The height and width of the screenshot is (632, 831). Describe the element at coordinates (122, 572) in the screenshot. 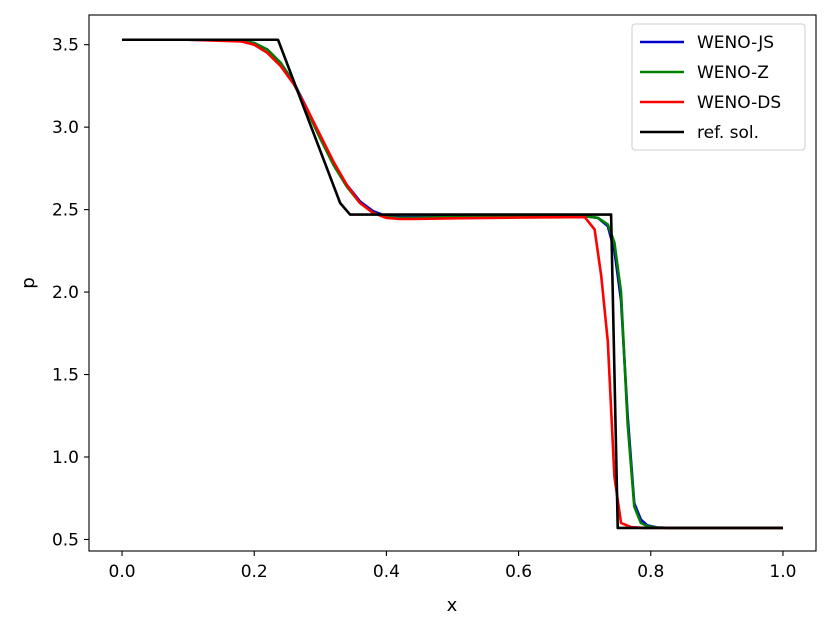

I see `x-tick-label: 0.0` at that location.